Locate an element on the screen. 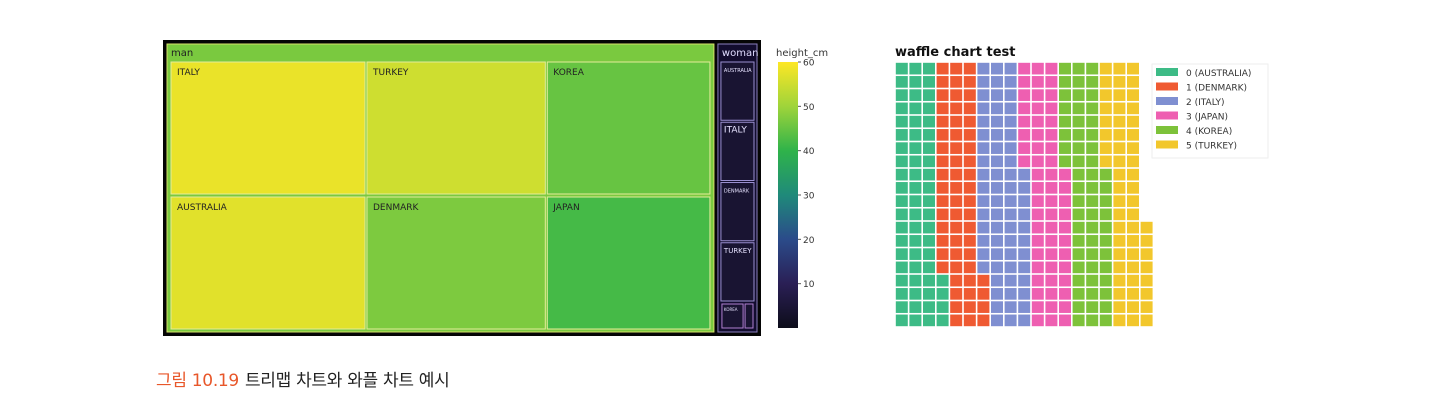 The width and height of the screenshot is (1440, 419). figure-caption: 그림 10.19 트리맵 차트와 와플 차트 예시 is located at coordinates (303, 378).